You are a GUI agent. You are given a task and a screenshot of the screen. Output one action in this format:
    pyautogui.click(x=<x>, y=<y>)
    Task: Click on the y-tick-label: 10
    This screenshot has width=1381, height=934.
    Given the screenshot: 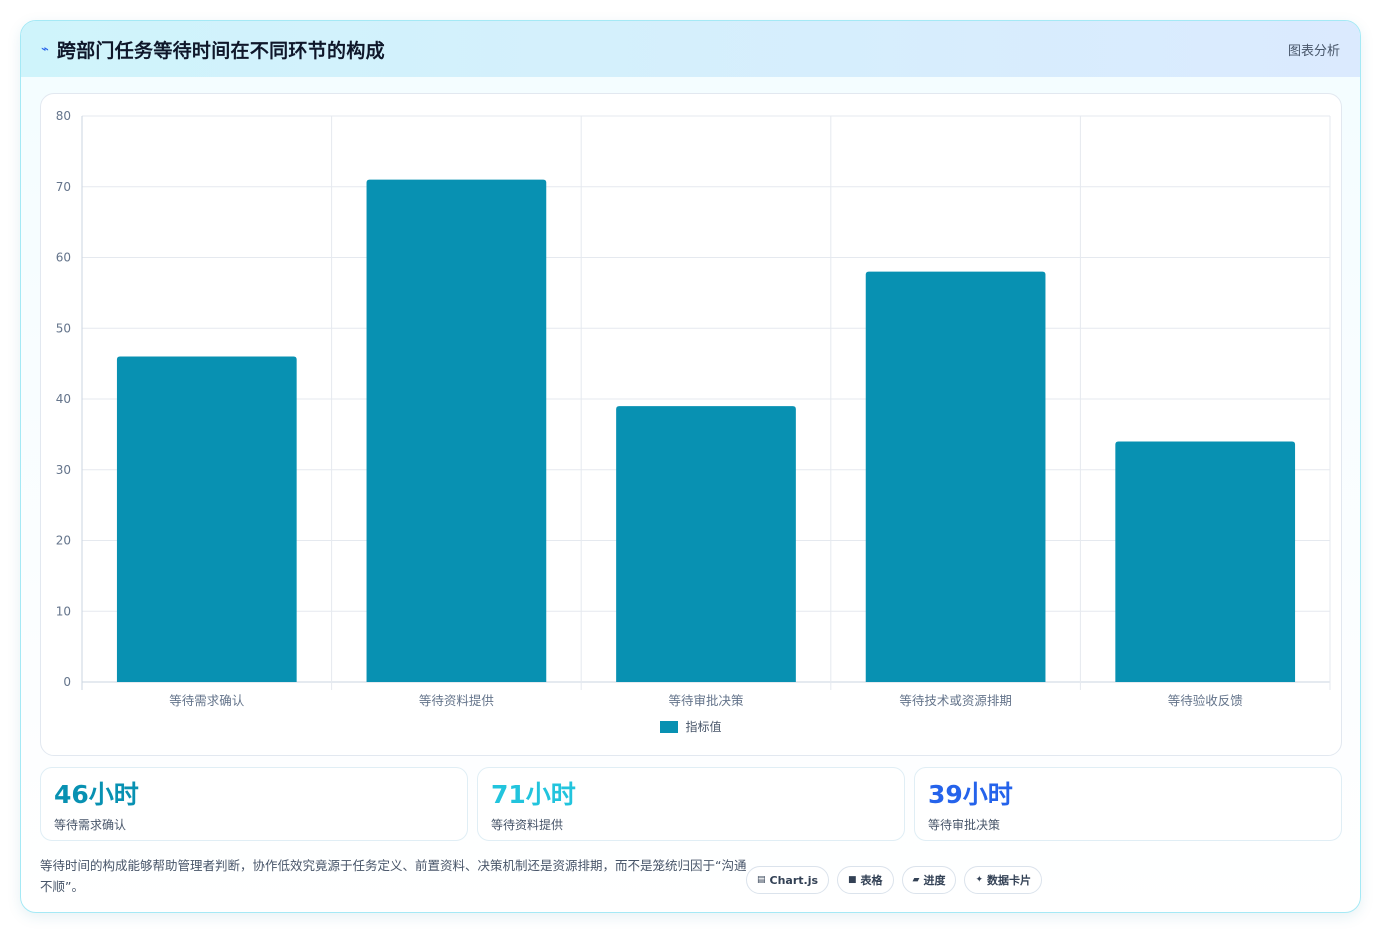 What is the action you would take?
    pyautogui.click(x=63, y=611)
    